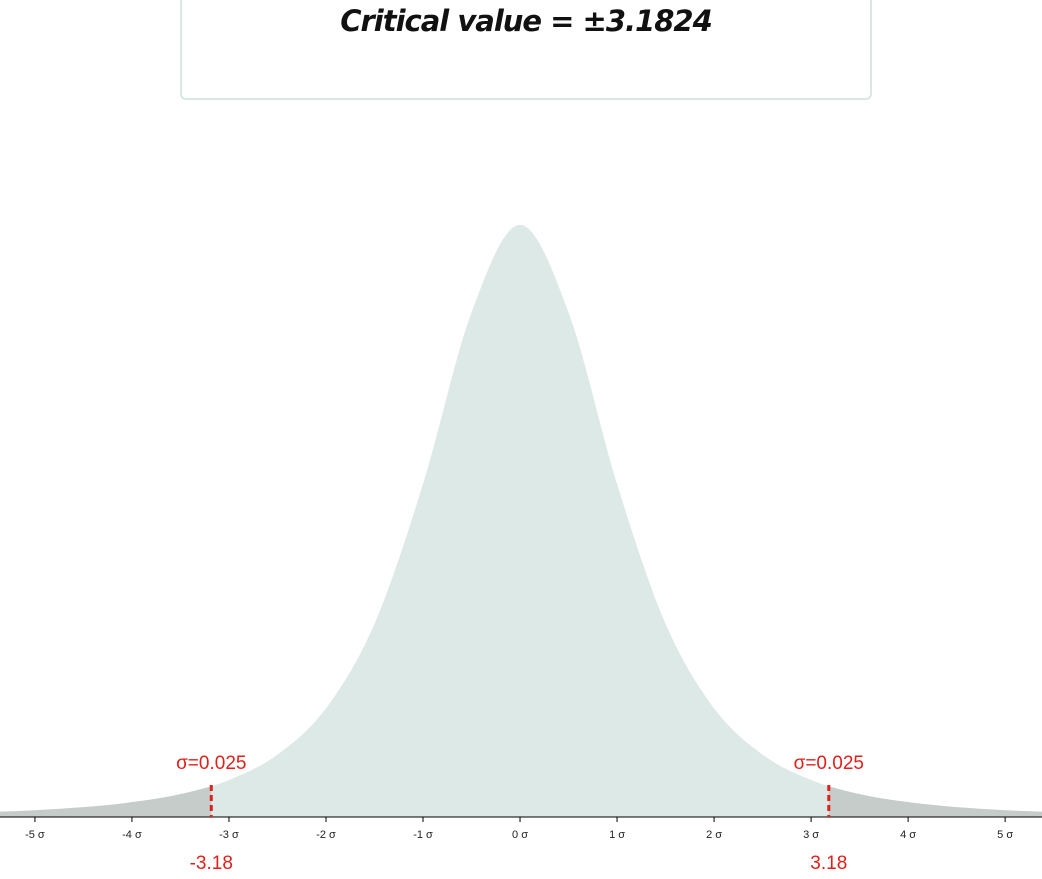  Describe the element at coordinates (714, 835) in the screenshot. I see `x-tick-label: 2 σ` at that location.